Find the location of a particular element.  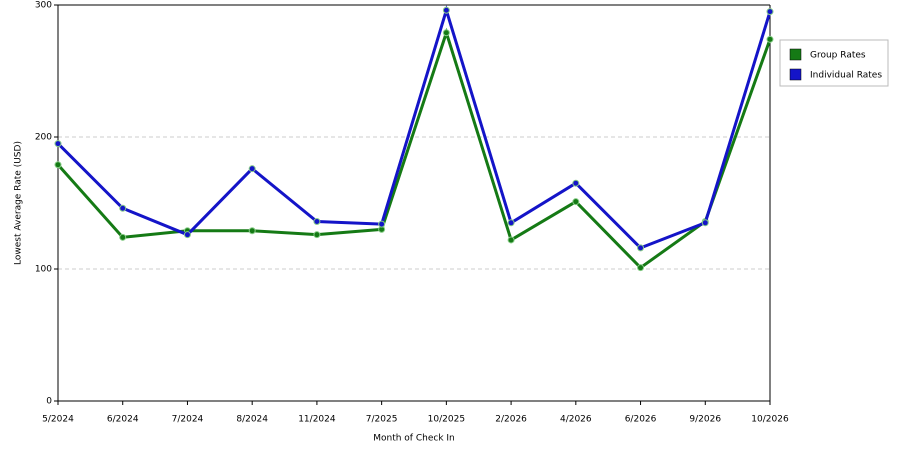

x-tick-label: 10/2025 is located at coordinates (446, 420).